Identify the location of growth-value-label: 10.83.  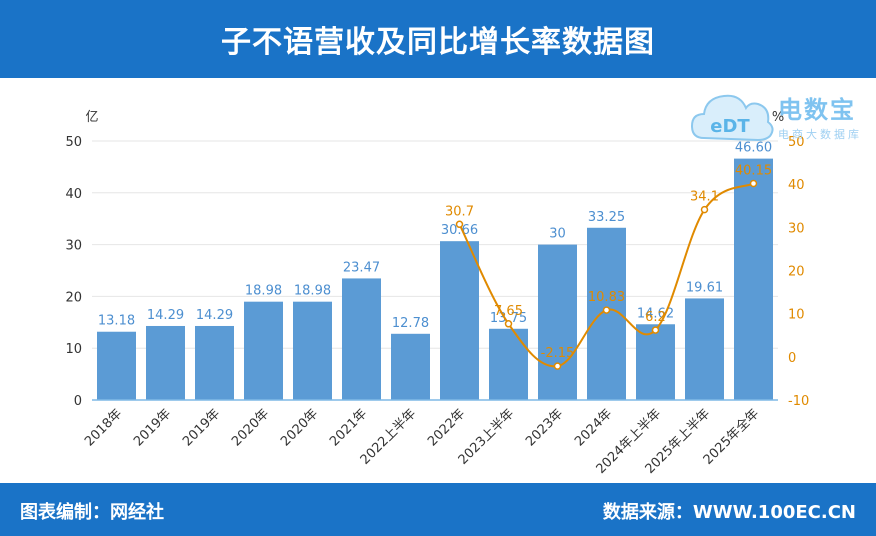
(606, 297).